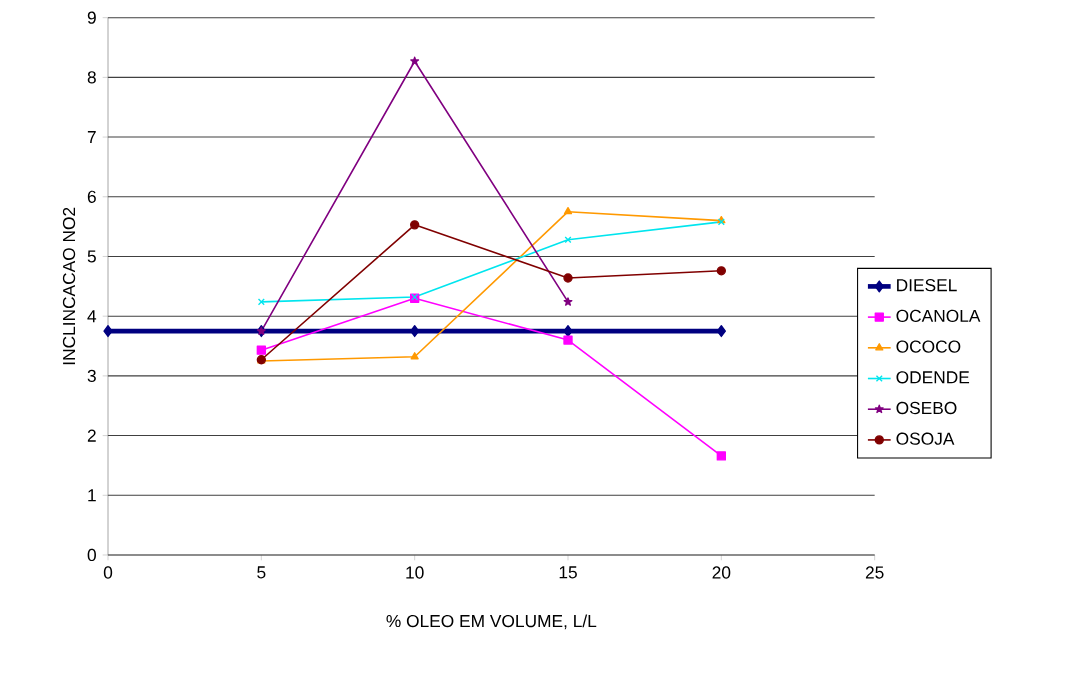 Image resolution: width=1067 pixels, height=677 pixels. Describe the element at coordinates (927, 285) in the screenshot. I see `legend-label: DIESEL` at that location.